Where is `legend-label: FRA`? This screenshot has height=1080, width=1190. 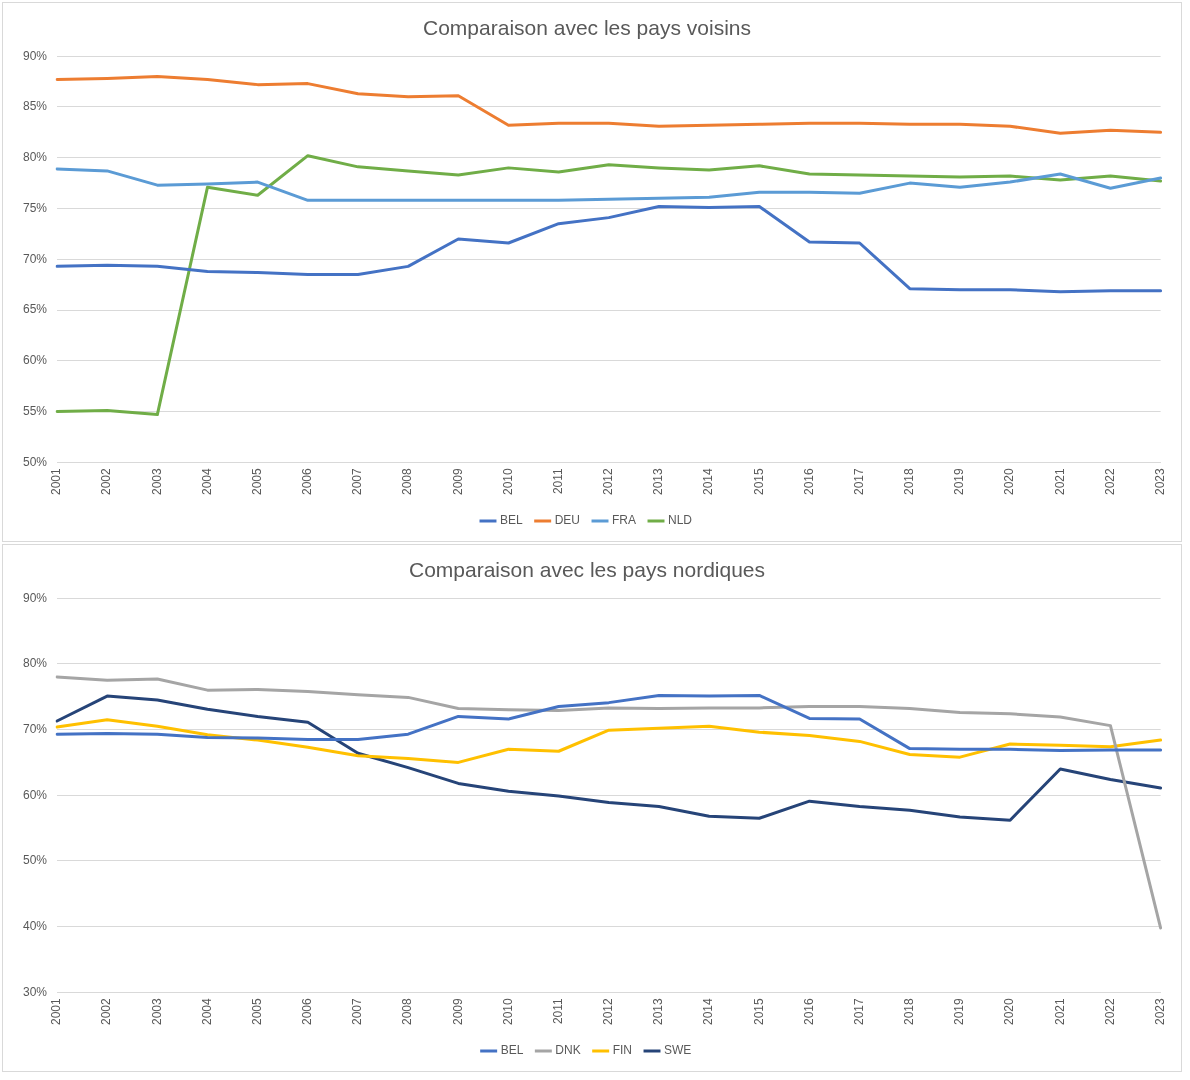
legend-label: FRA is located at coordinates (624, 520).